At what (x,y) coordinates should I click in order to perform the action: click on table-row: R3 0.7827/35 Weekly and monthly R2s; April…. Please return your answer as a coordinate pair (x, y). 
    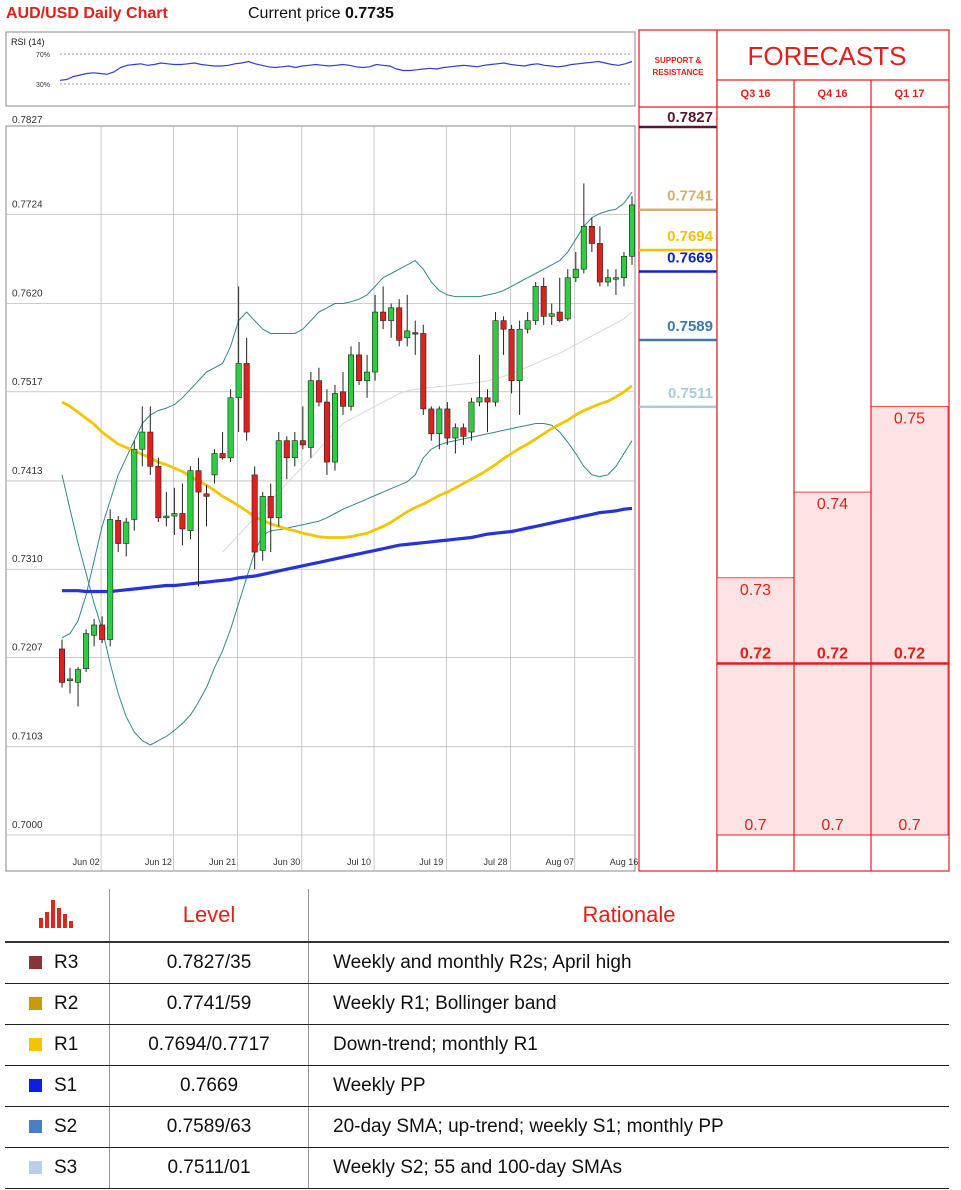
    Looking at the image, I should click on (477, 963).